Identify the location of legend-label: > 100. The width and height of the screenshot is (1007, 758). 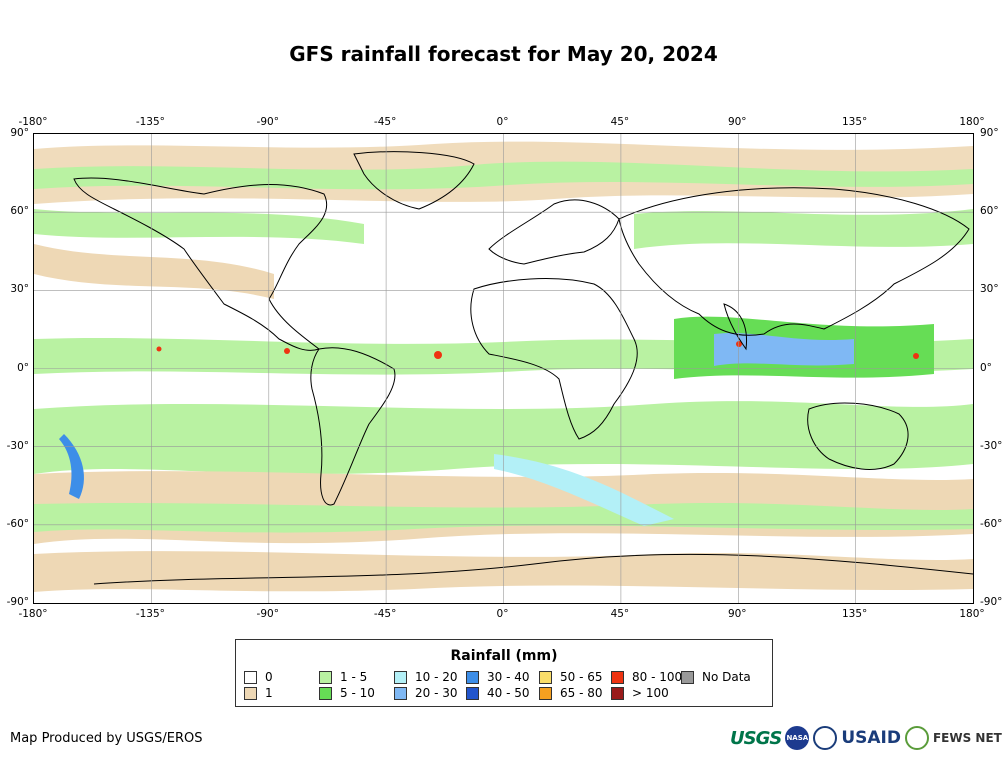
(650, 693).